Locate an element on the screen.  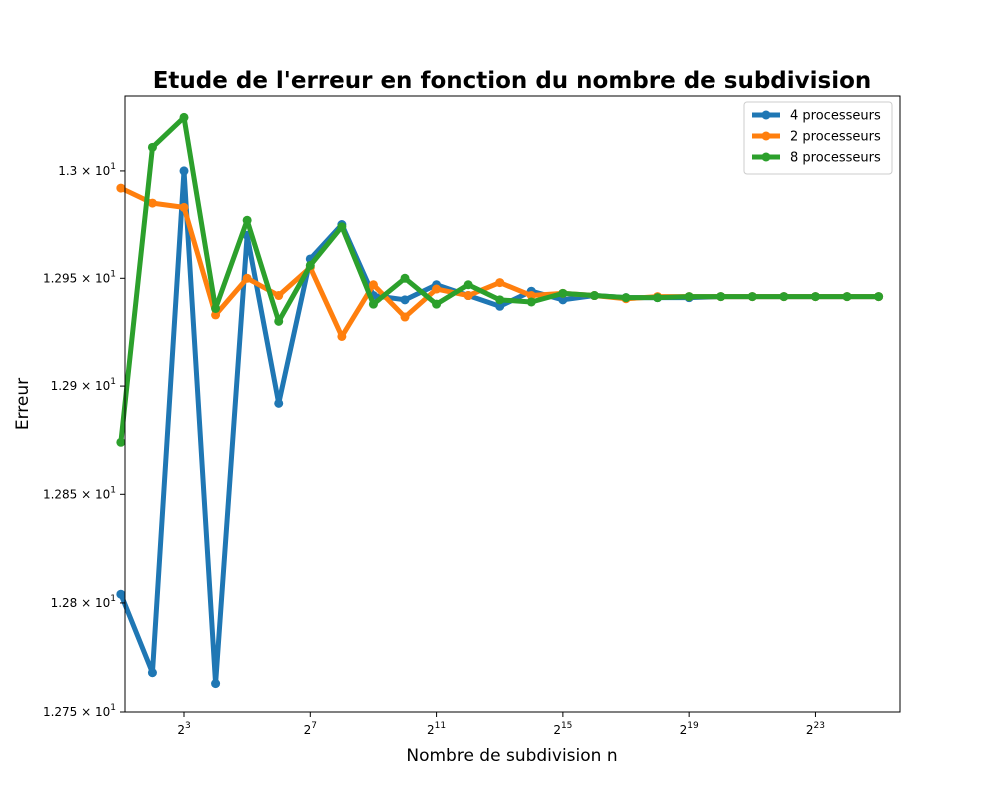
legend-item: 8 processeurs is located at coordinates (816, 158).